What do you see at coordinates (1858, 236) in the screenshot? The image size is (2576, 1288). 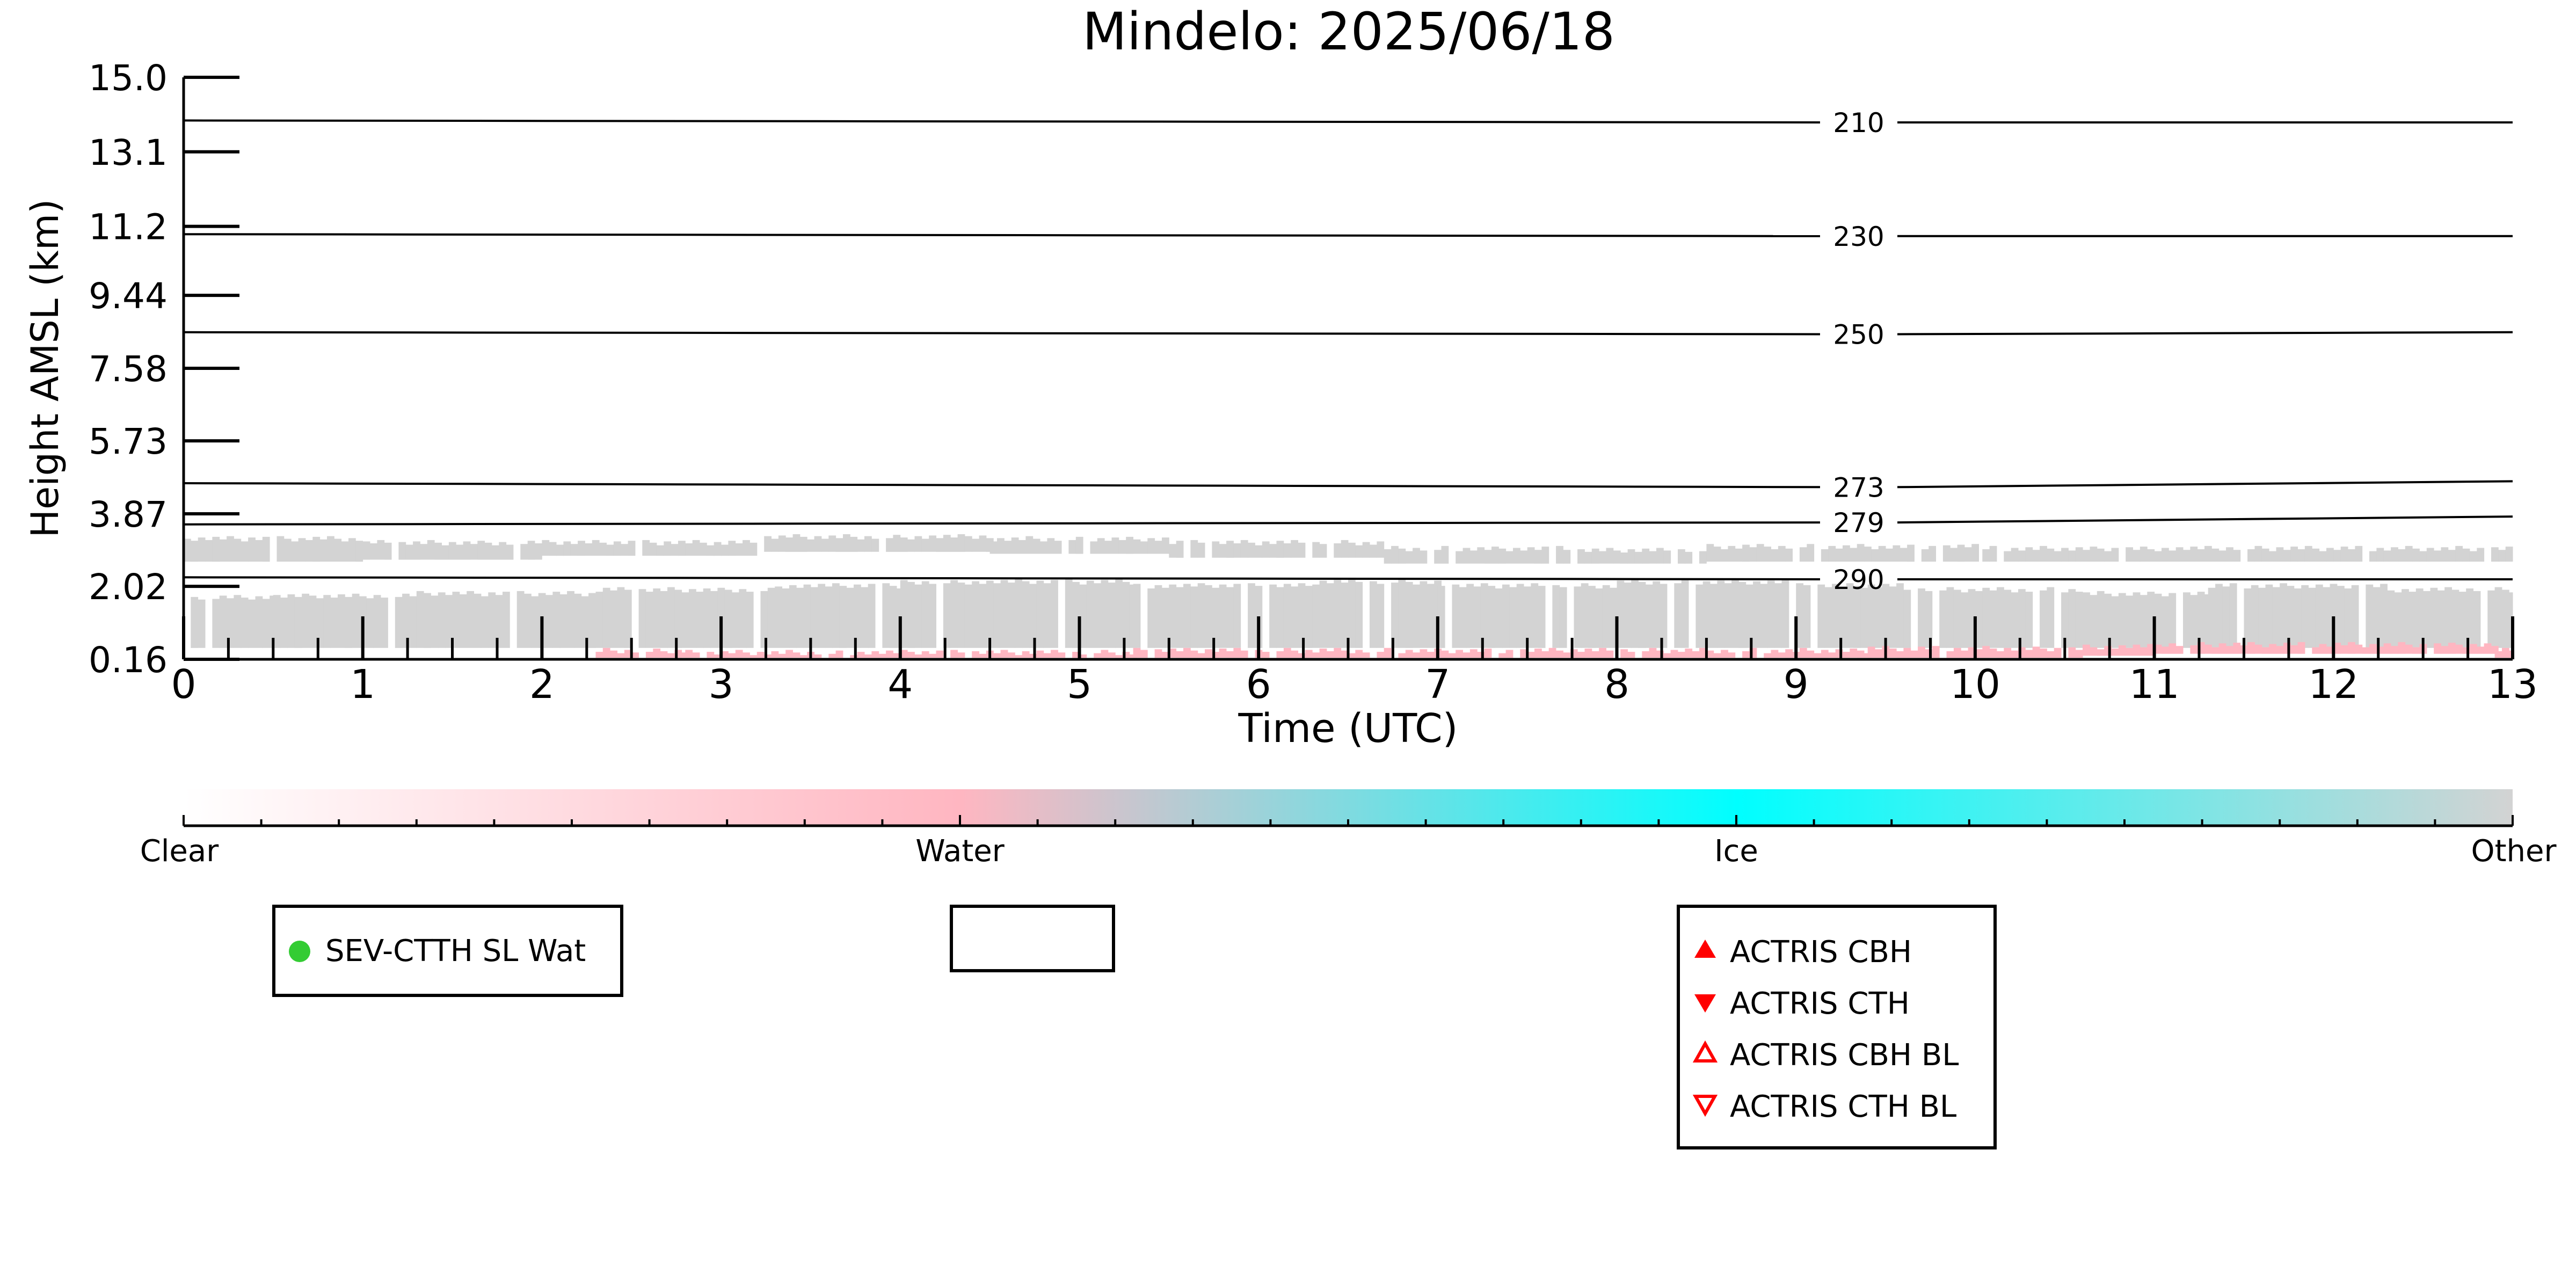 I see `contour-label-230: 230` at bounding box center [1858, 236].